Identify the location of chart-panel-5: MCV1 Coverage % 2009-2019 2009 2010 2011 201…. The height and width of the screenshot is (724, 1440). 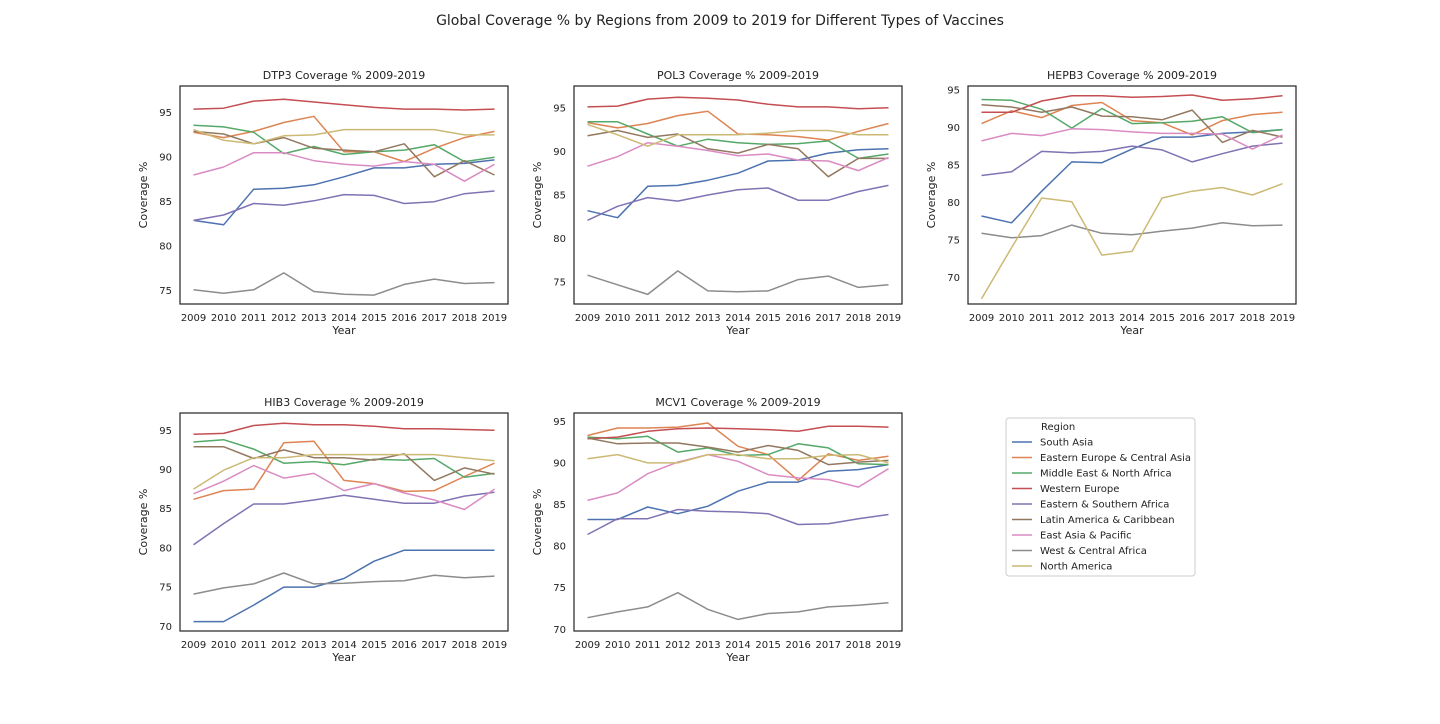
(717, 530).